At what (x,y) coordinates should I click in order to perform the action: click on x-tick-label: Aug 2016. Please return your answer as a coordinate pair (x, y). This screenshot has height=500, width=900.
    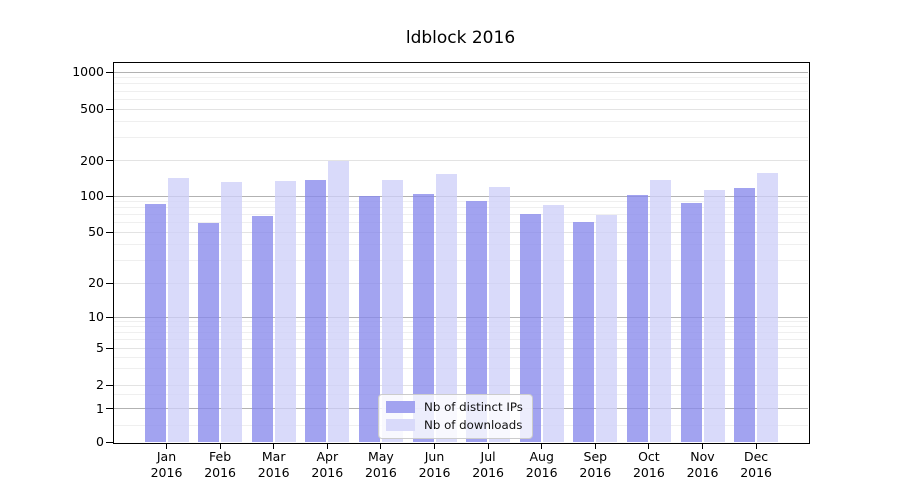
    Looking at the image, I should click on (541, 464).